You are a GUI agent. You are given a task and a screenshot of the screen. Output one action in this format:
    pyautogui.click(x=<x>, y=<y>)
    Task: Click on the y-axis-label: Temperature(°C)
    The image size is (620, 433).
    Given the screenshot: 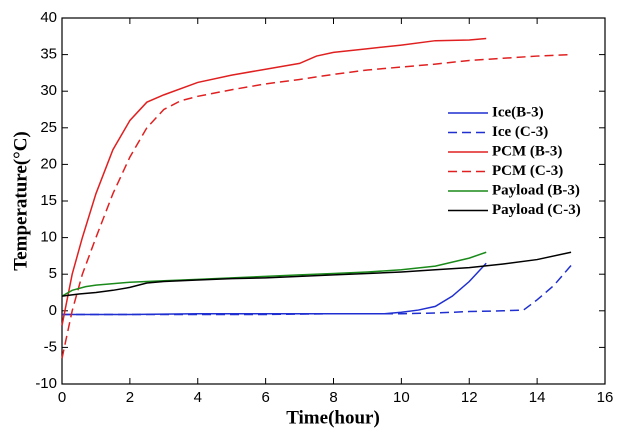 What is the action you would take?
    pyautogui.click(x=20, y=201)
    